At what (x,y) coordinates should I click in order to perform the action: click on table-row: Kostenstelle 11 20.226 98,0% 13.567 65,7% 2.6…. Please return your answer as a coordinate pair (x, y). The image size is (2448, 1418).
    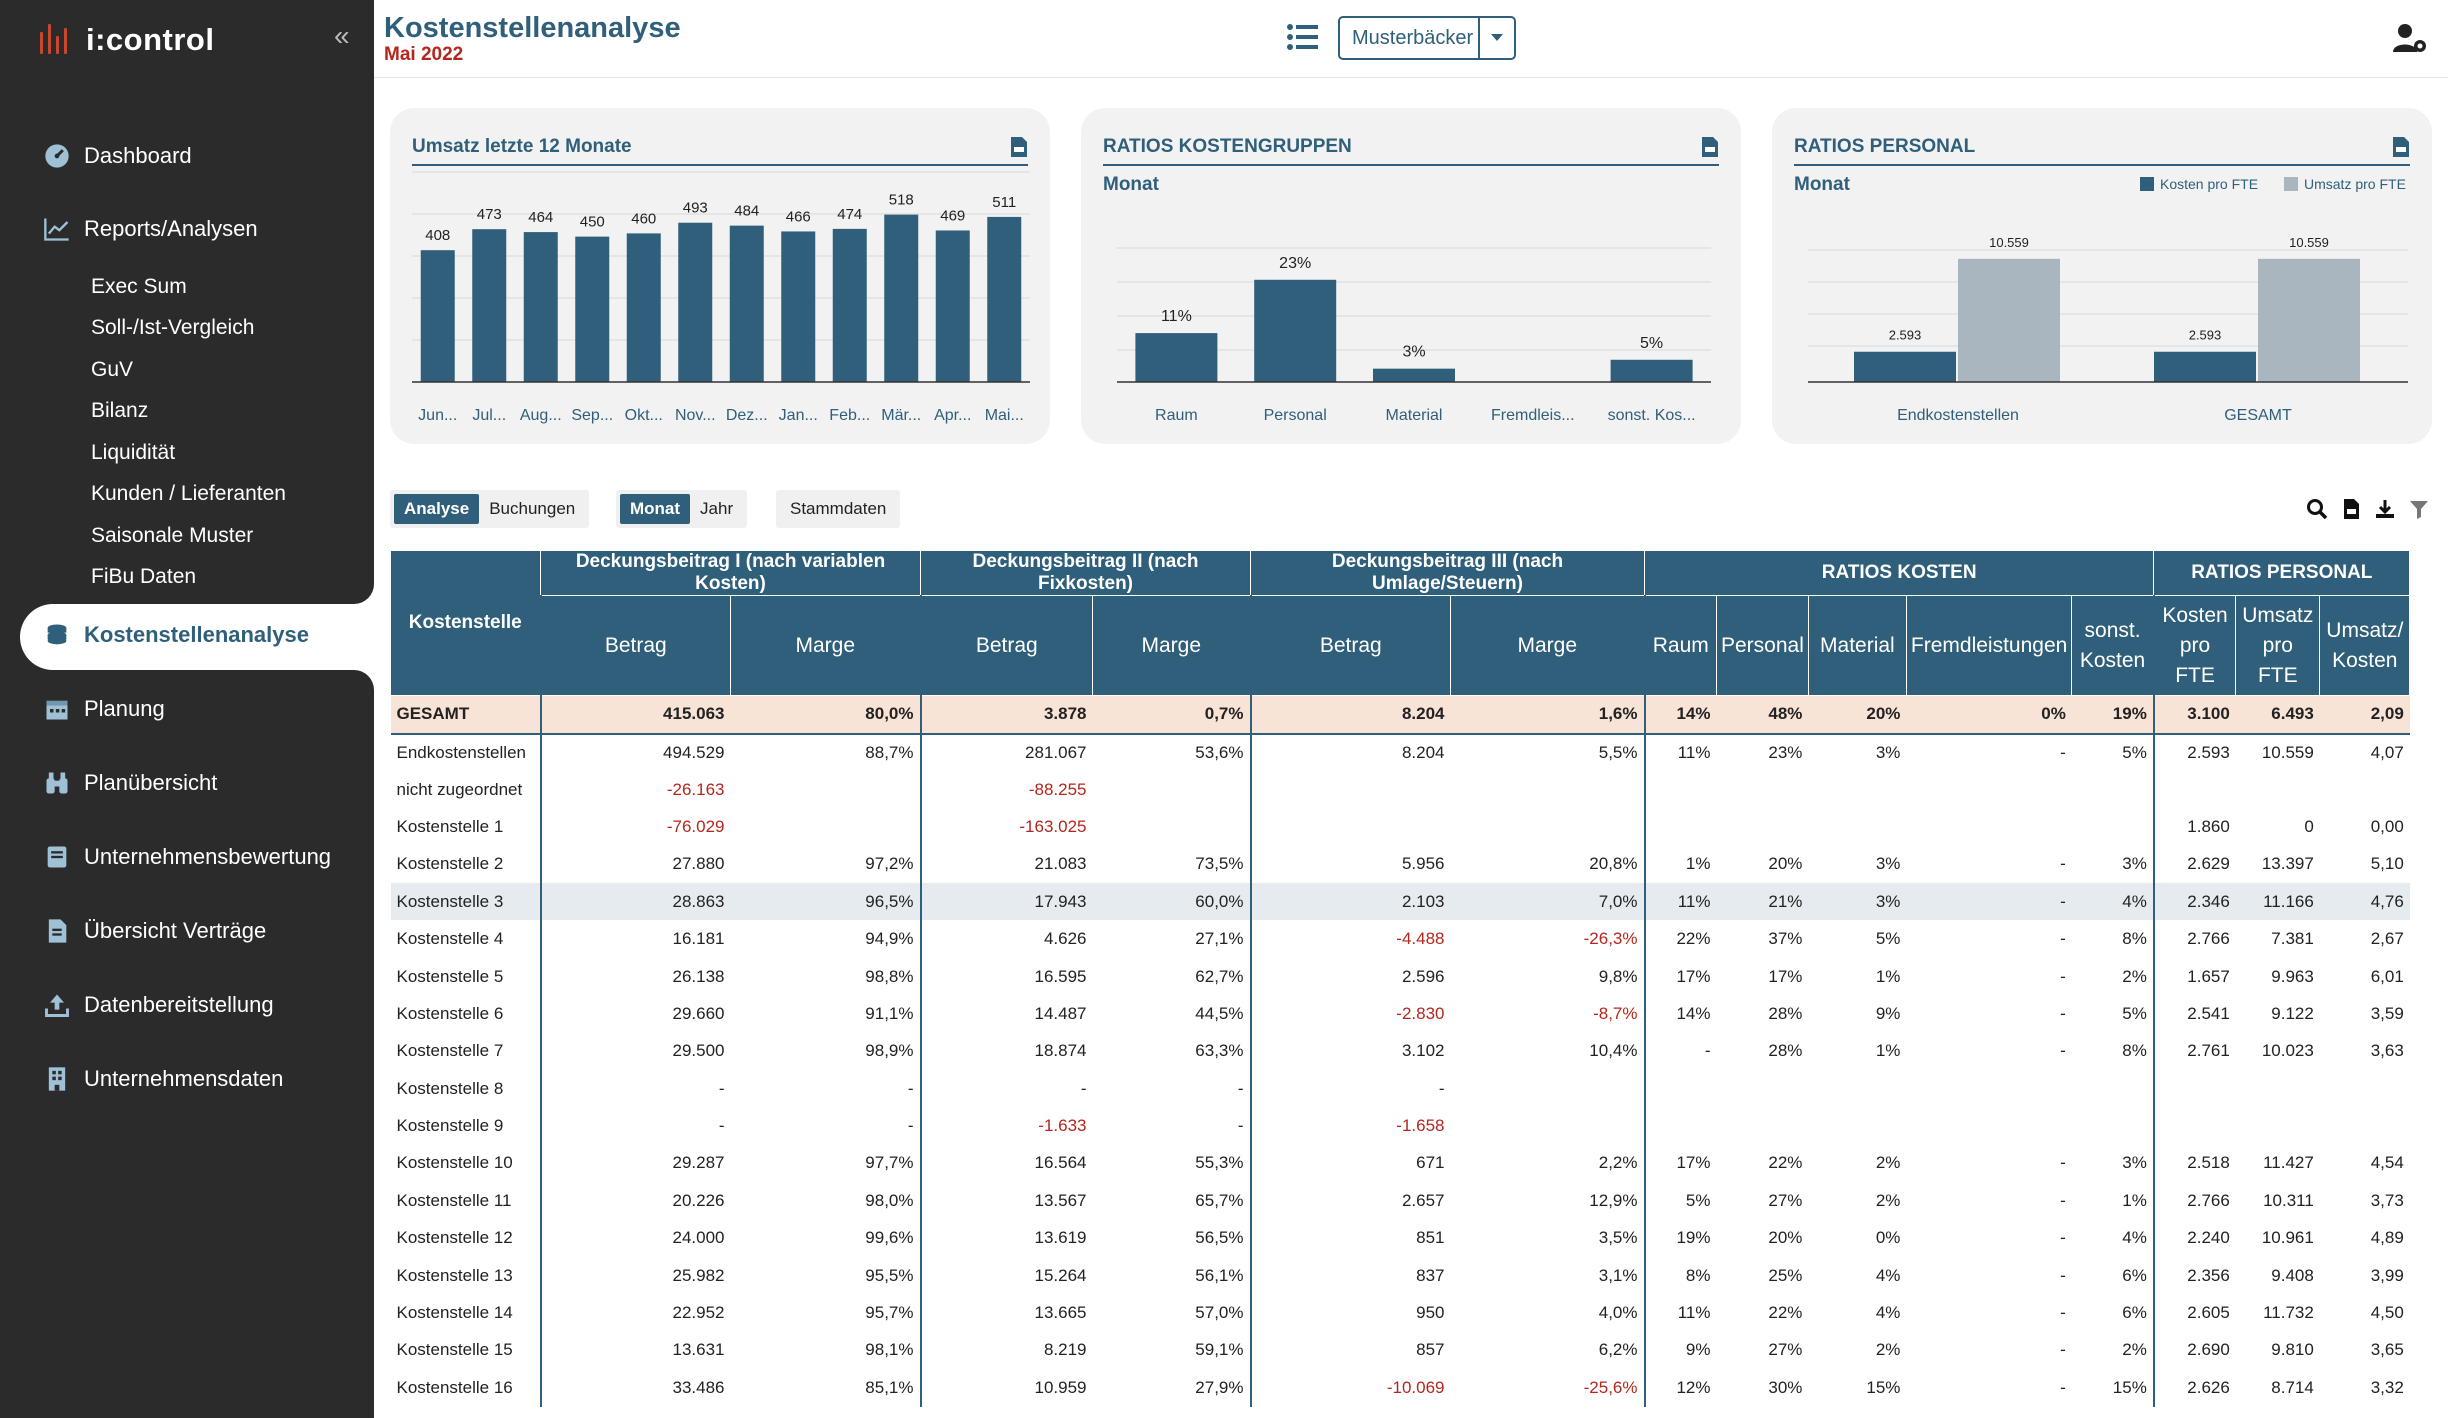
    Looking at the image, I should click on (1400, 1201).